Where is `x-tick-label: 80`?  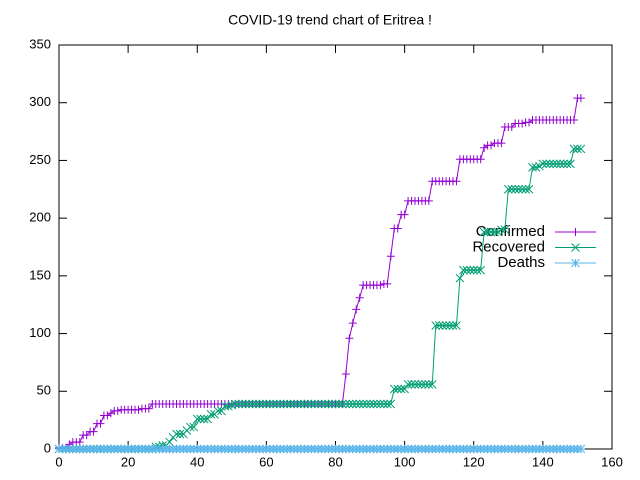 x-tick-label: 80 is located at coordinates (335, 461).